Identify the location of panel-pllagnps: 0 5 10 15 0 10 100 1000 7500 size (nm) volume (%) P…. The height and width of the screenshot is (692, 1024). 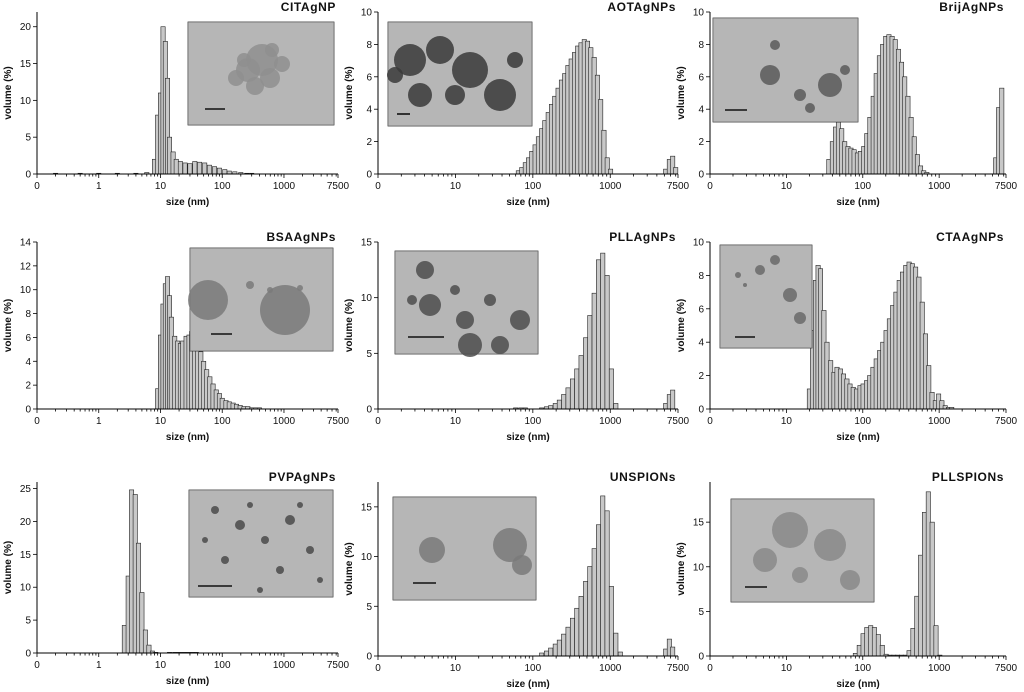
(517, 336).